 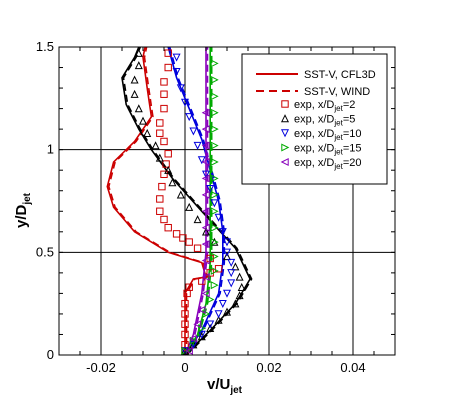 I want to click on legend-label-suffix: =5, so click(x=349, y=120).